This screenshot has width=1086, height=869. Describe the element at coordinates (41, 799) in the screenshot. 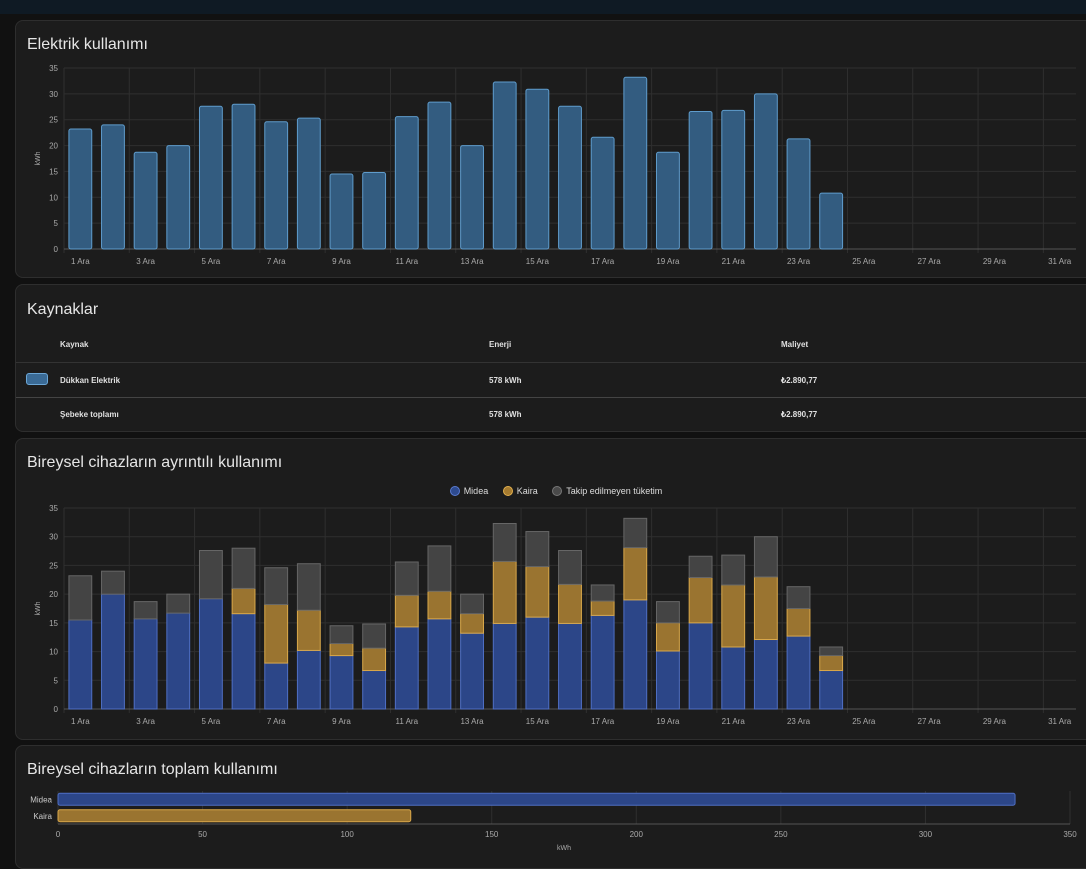

I see `category-label: Midea` at that location.